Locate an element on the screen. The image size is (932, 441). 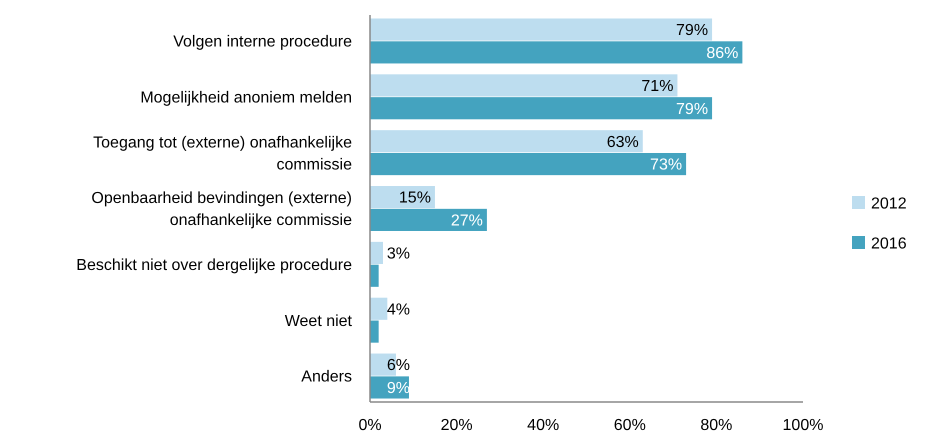
data-label: 63% is located at coordinates (622, 142).